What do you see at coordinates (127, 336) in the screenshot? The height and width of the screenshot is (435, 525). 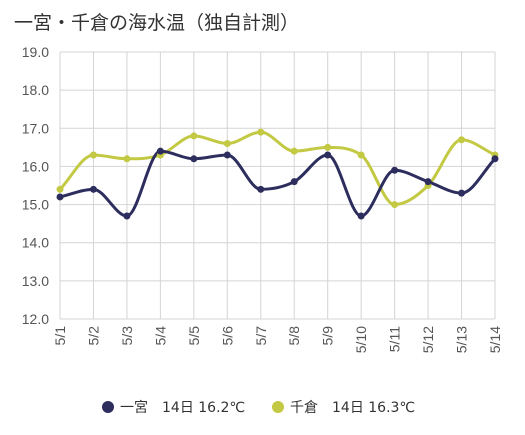 I see `x-tick-label: 5/3` at bounding box center [127, 336].